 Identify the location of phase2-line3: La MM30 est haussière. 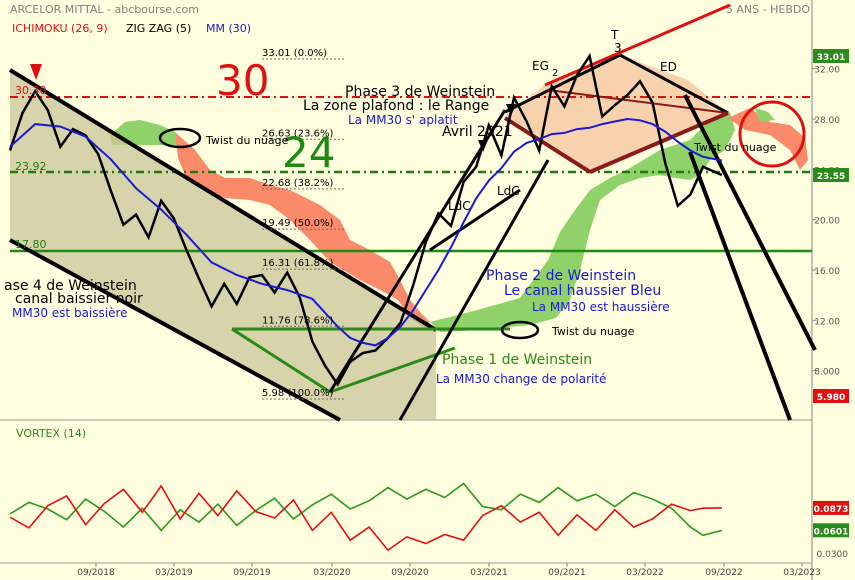
(601, 307).